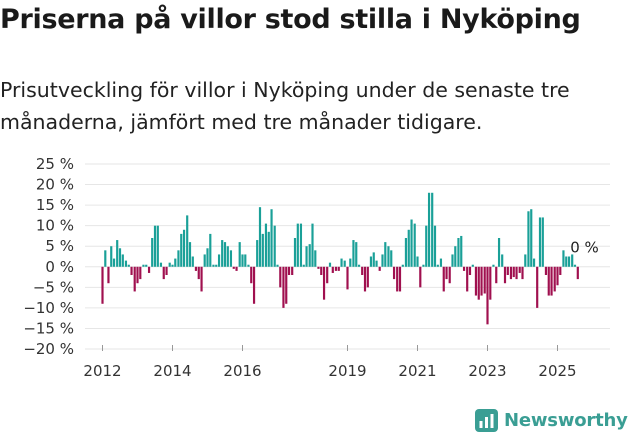  I want to click on x-tick-label: 2025, so click(557, 371).